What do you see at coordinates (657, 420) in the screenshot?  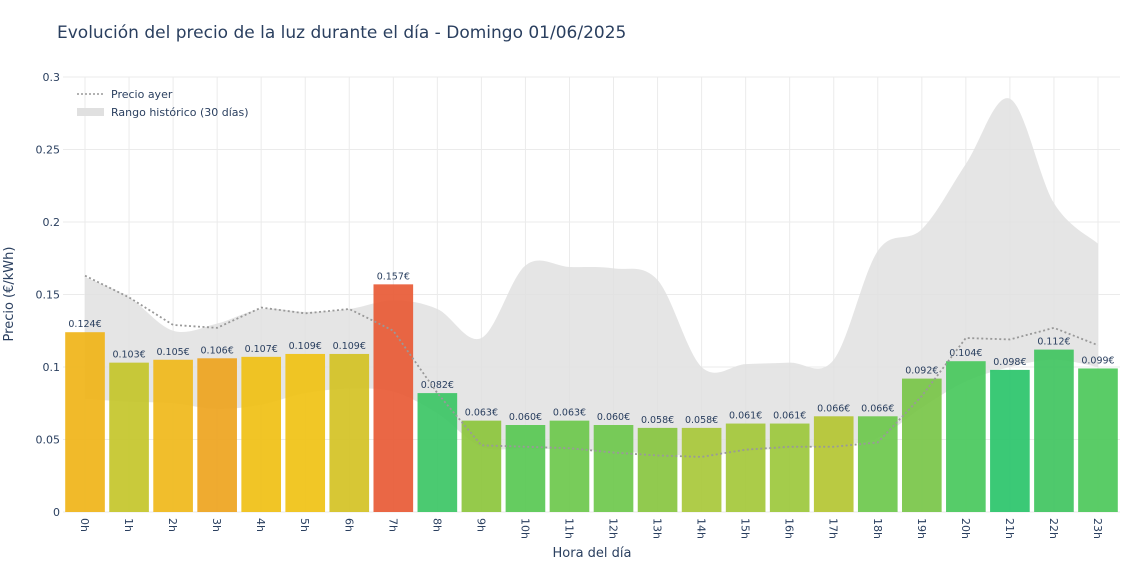 I see `data-label-13h: 0.058€` at bounding box center [657, 420].